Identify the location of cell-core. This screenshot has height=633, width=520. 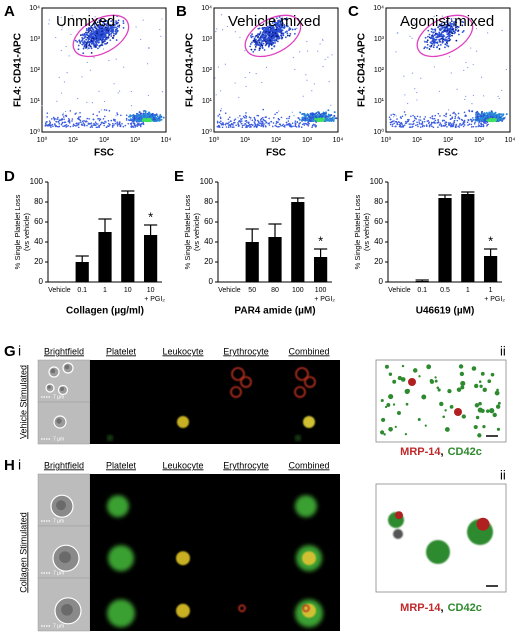
(62, 389).